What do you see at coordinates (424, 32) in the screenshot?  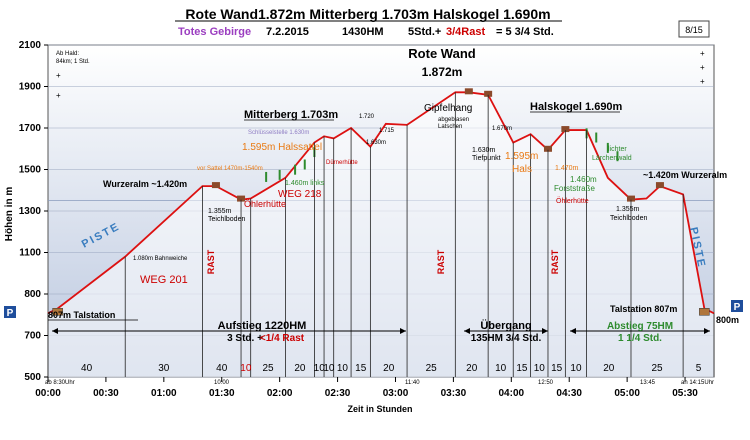 I see `subtitle-time-a: 5Std.+` at bounding box center [424, 32].